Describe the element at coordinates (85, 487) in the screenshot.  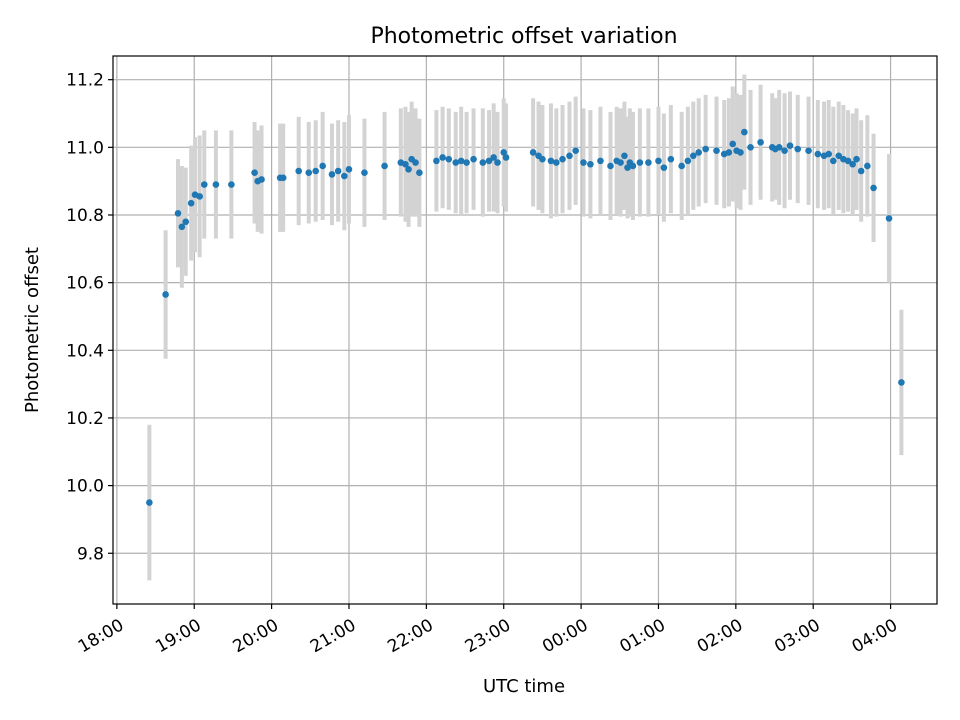
I see `y-tick-label: 10.0` at that location.